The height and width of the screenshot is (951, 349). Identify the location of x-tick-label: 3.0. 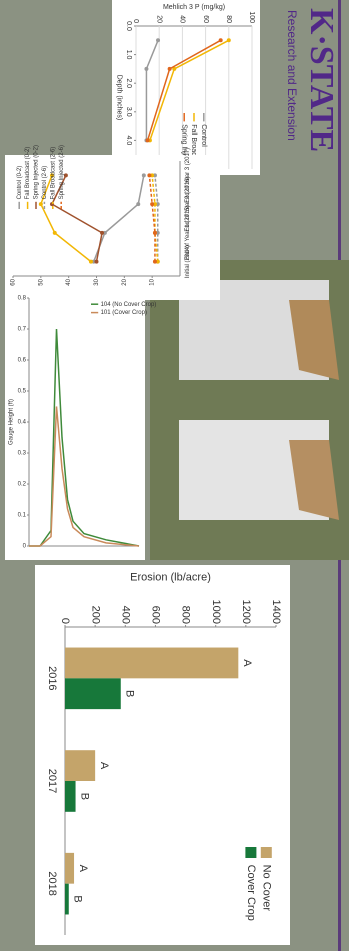
(128, 112).